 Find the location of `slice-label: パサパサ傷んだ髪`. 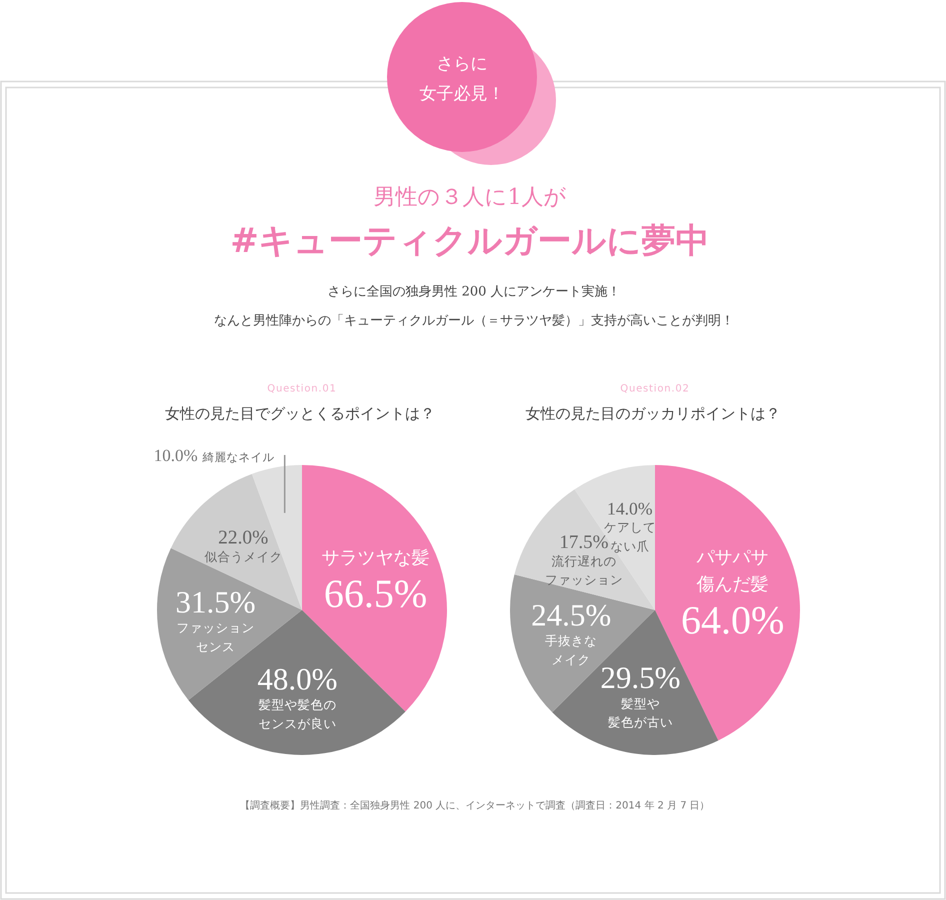

slice-label: パサパサ傷んだ髪 is located at coordinates (732, 571).